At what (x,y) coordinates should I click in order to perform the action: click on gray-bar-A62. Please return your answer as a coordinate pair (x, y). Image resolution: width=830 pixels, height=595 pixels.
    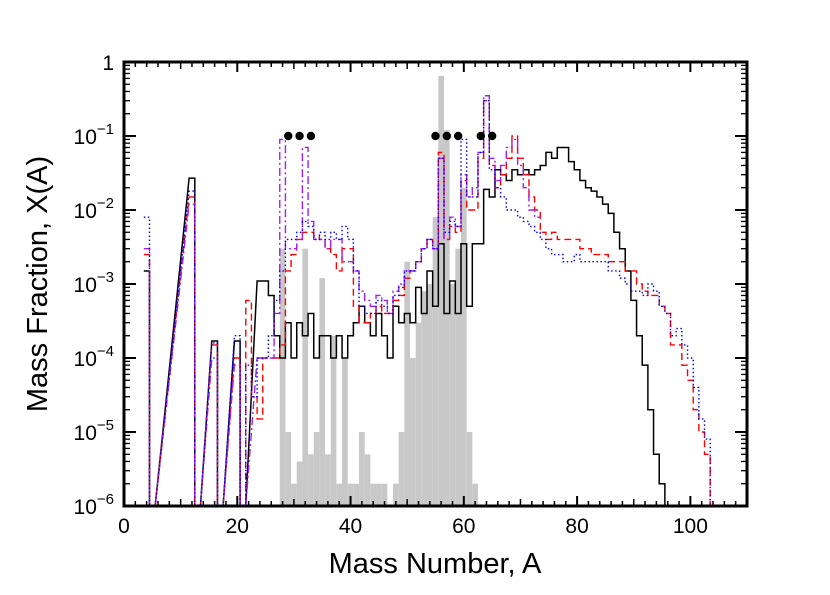
    Looking at the image, I should click on (475, 494).